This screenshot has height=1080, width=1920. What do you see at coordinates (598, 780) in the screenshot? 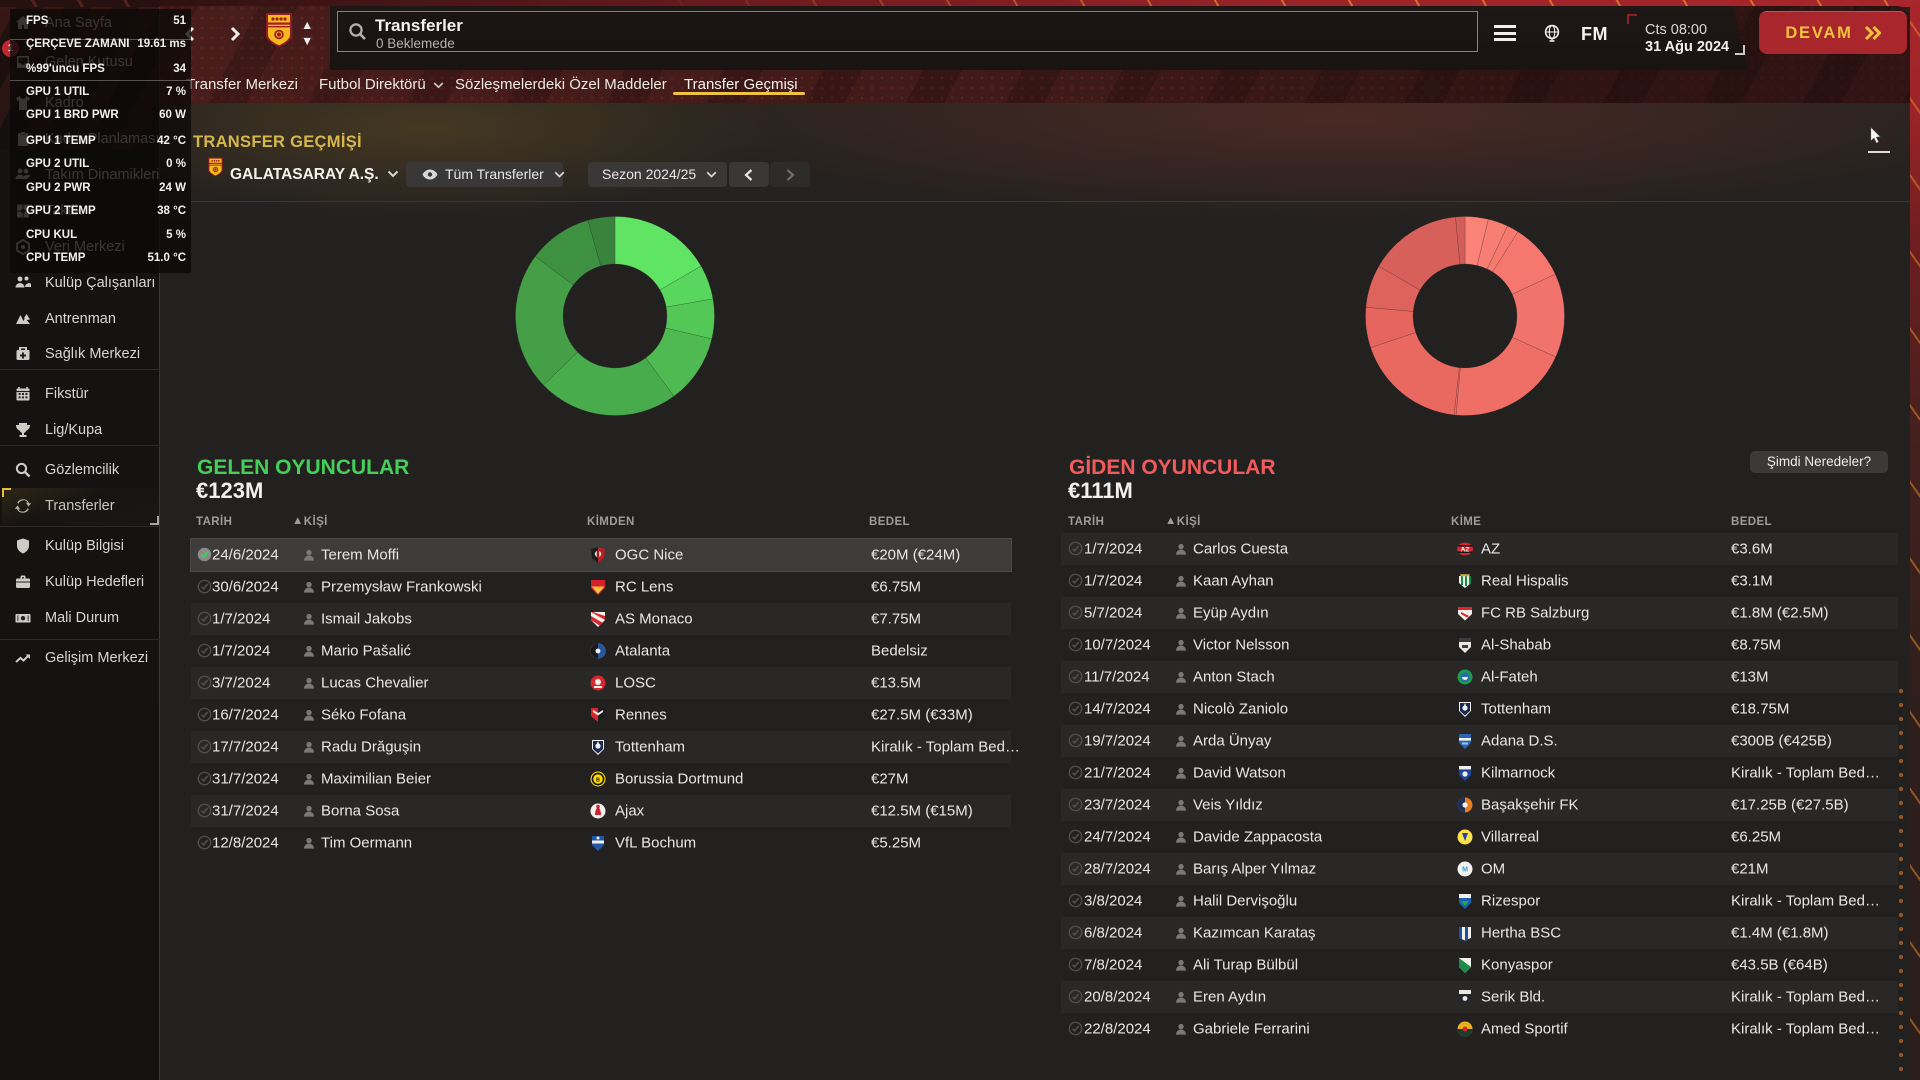
I see `svg-text: B` at bounding box center [598, 780].